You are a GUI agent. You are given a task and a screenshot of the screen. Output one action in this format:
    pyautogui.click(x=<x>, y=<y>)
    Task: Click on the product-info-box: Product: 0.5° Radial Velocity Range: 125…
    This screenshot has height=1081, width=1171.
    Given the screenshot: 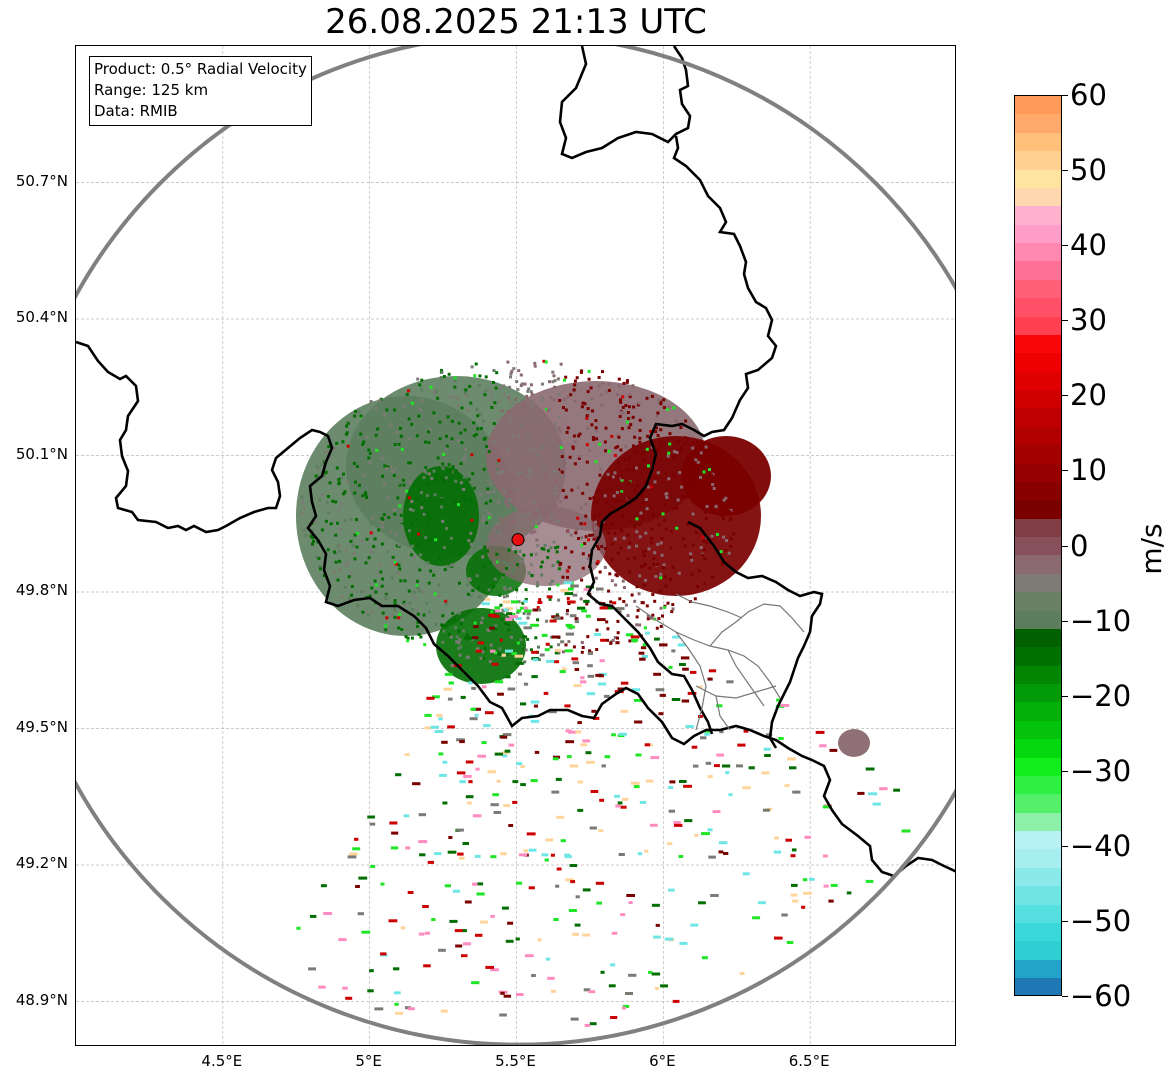 What is the action you would take?
    pyautogui.click(x=200, y=91)
    